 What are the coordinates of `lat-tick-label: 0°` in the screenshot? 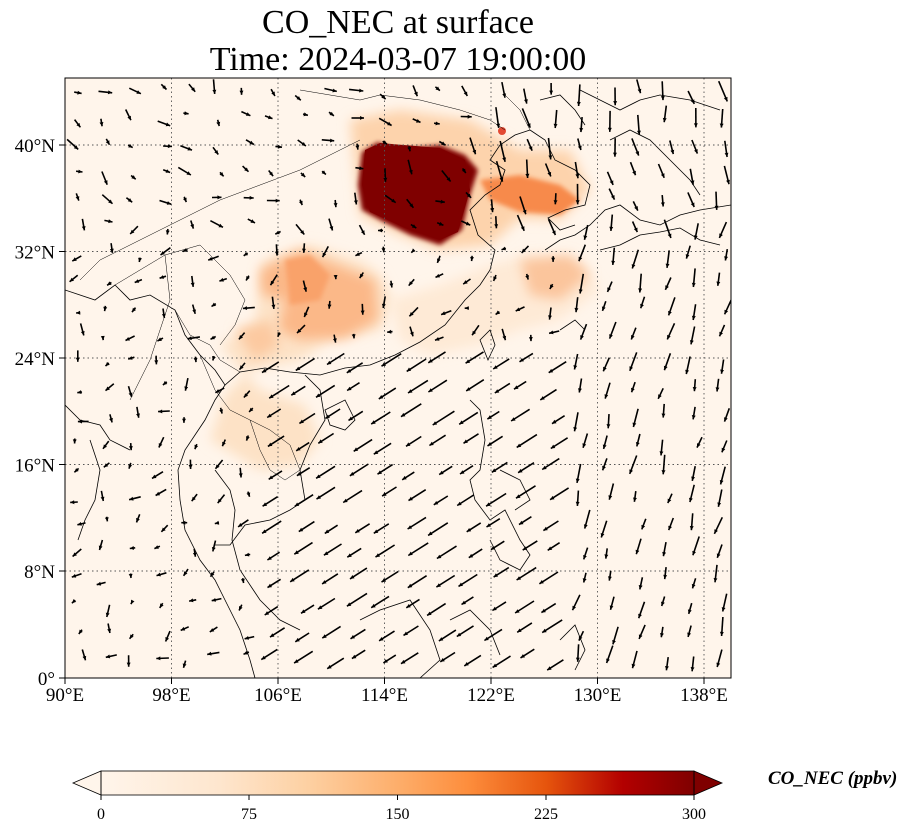 It's located at (46, 679).